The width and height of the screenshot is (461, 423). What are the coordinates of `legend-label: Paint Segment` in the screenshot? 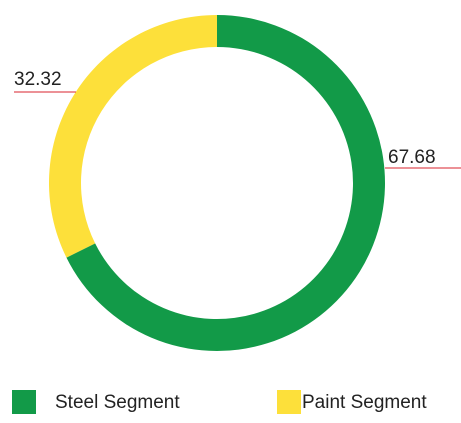 It's located at (364, 402).